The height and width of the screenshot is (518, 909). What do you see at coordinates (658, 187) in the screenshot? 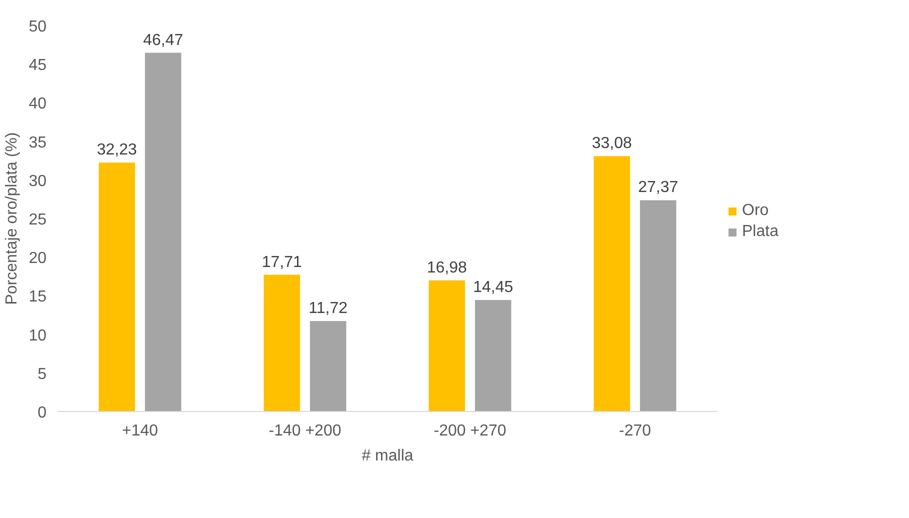
I see `data-label: 27,37` at bounding box center [658, 187].